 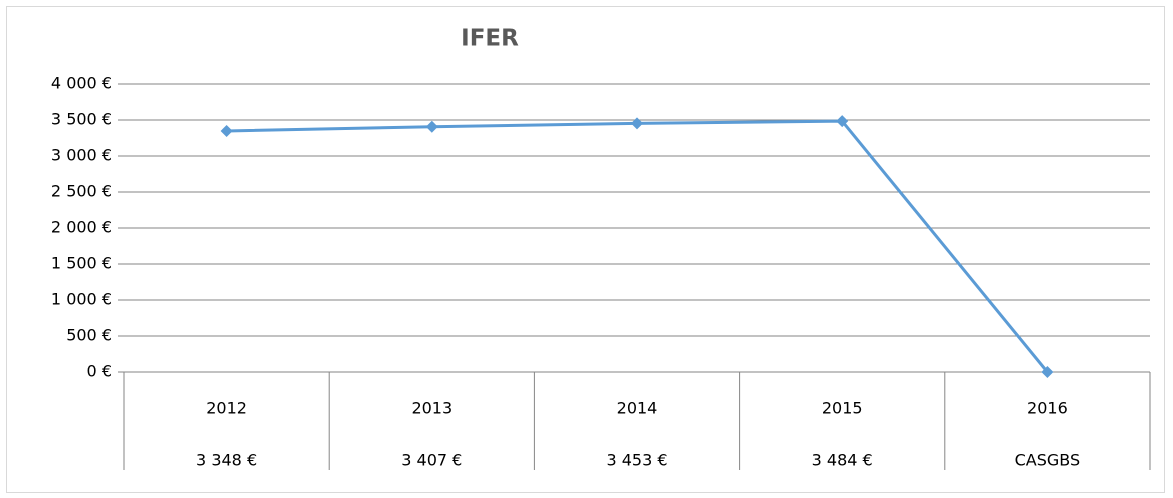 I want to click on table-value: 3 407 €, so click(x=431, y=460).